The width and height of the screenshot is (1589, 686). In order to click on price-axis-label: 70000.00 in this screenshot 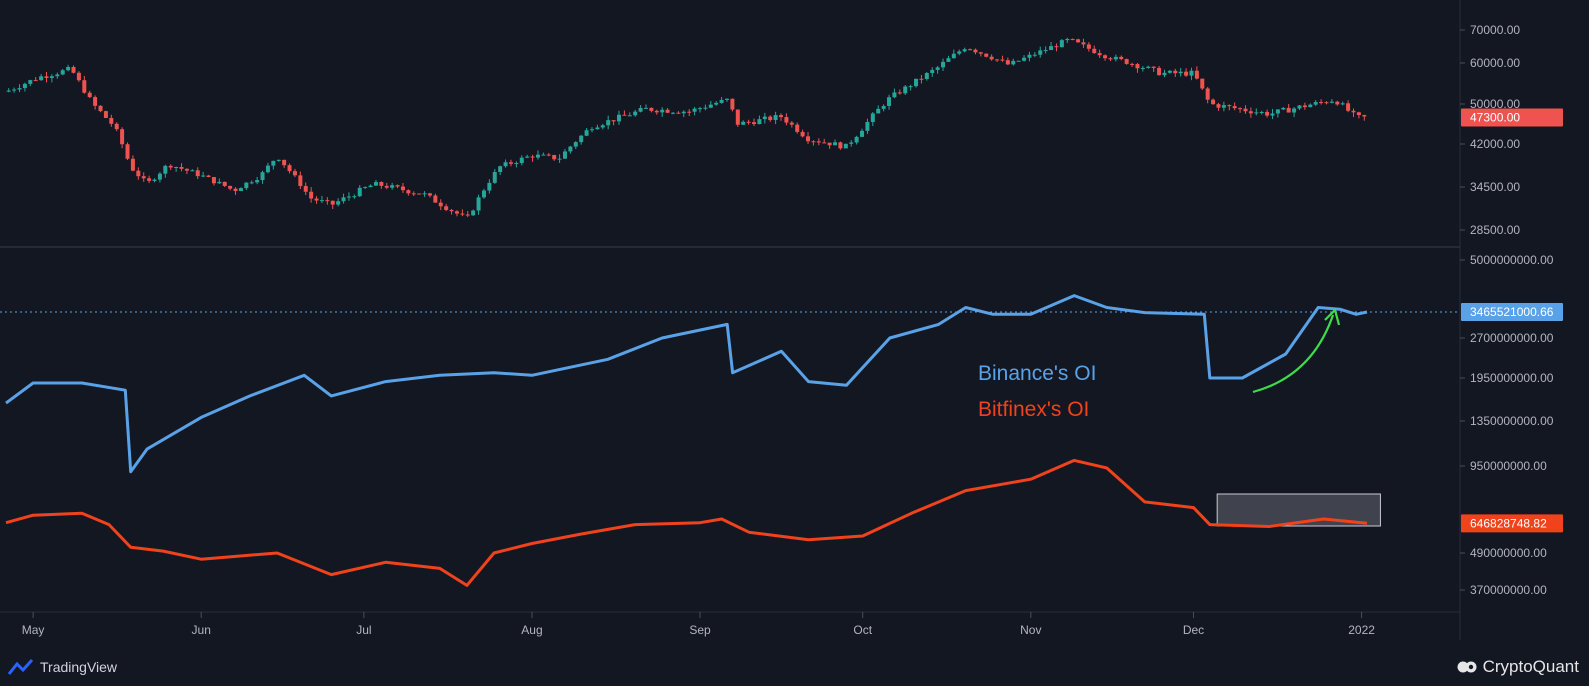, I will do `click(1495, 30)`.